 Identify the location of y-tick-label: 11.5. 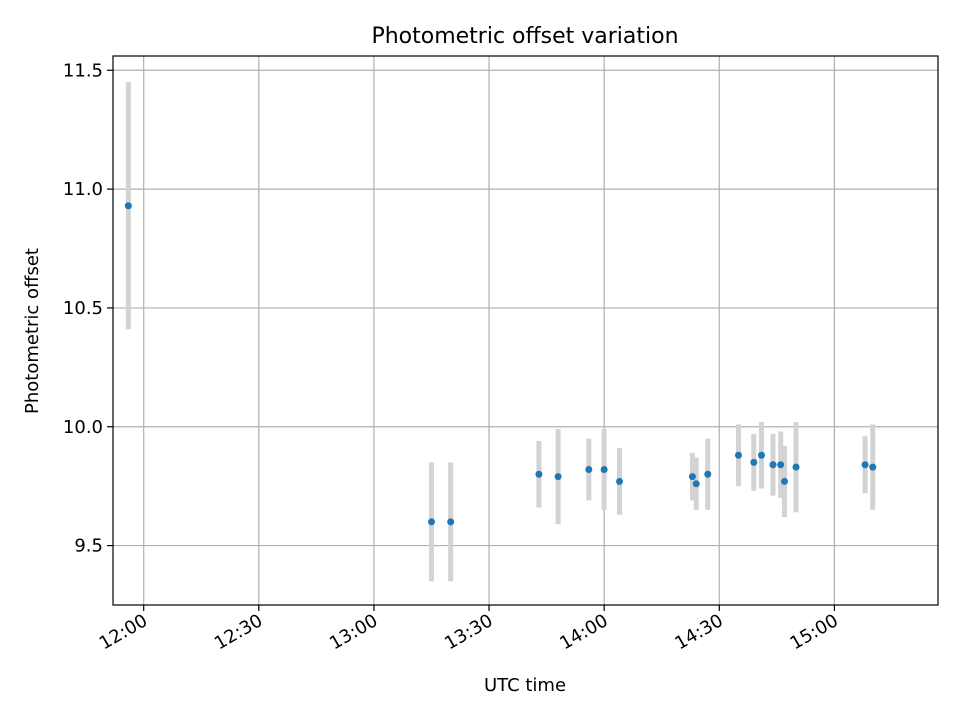
(83, 70).